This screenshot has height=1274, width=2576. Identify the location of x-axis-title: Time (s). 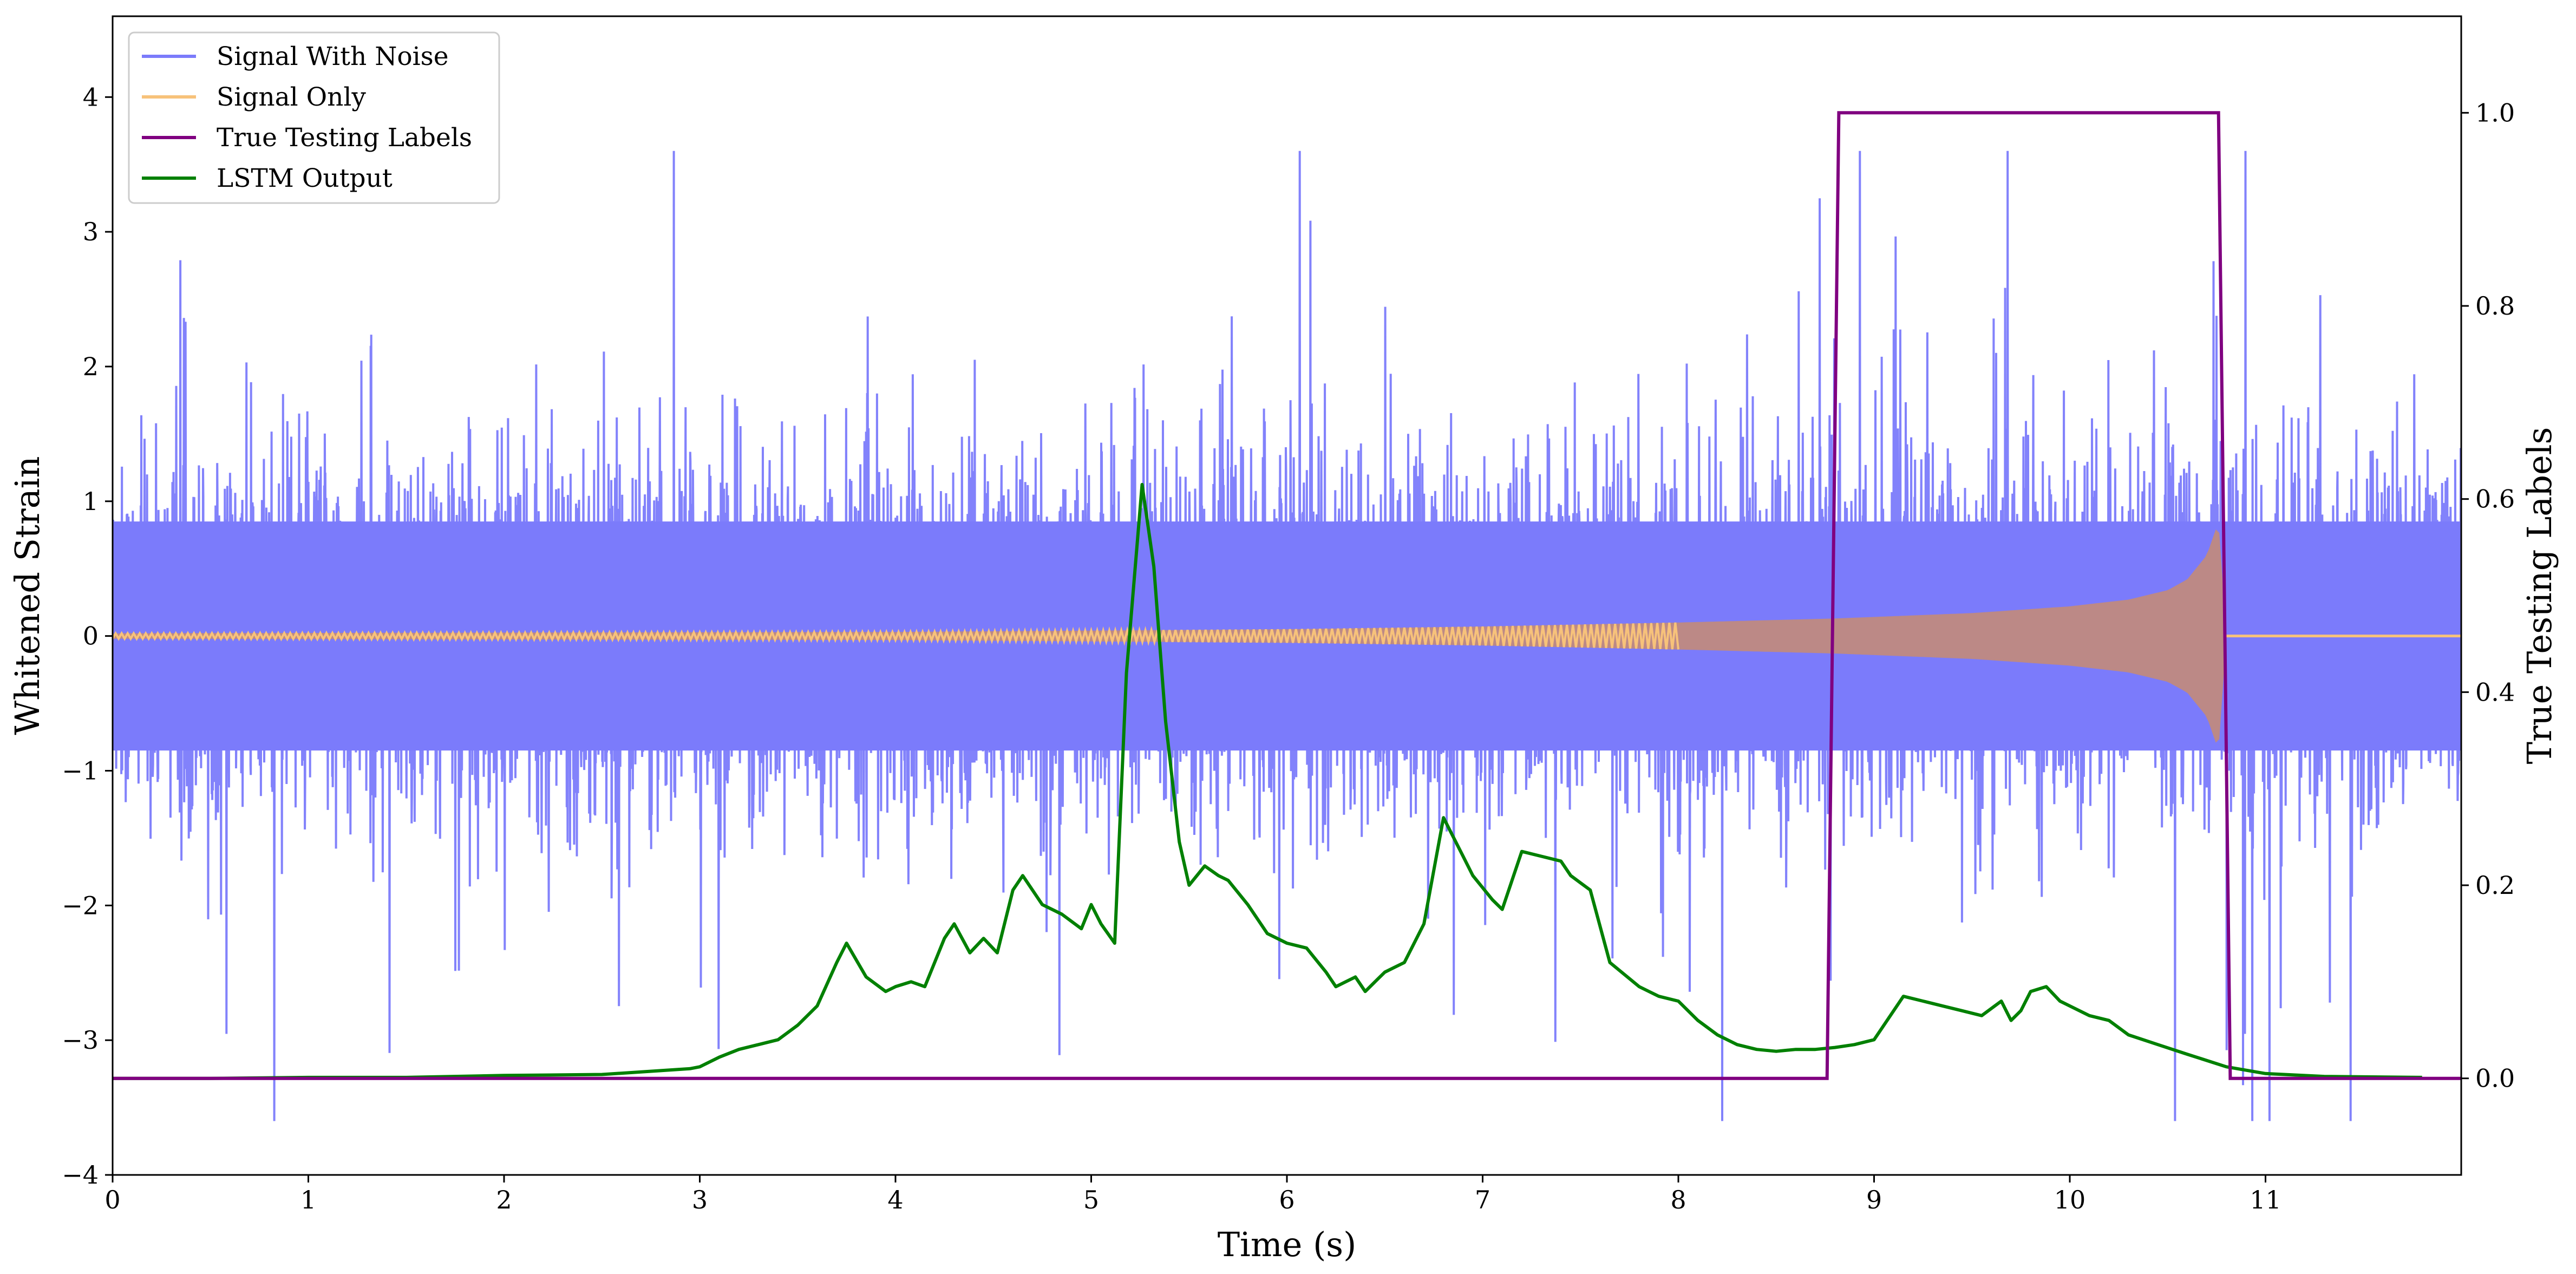
(1288, 1244).